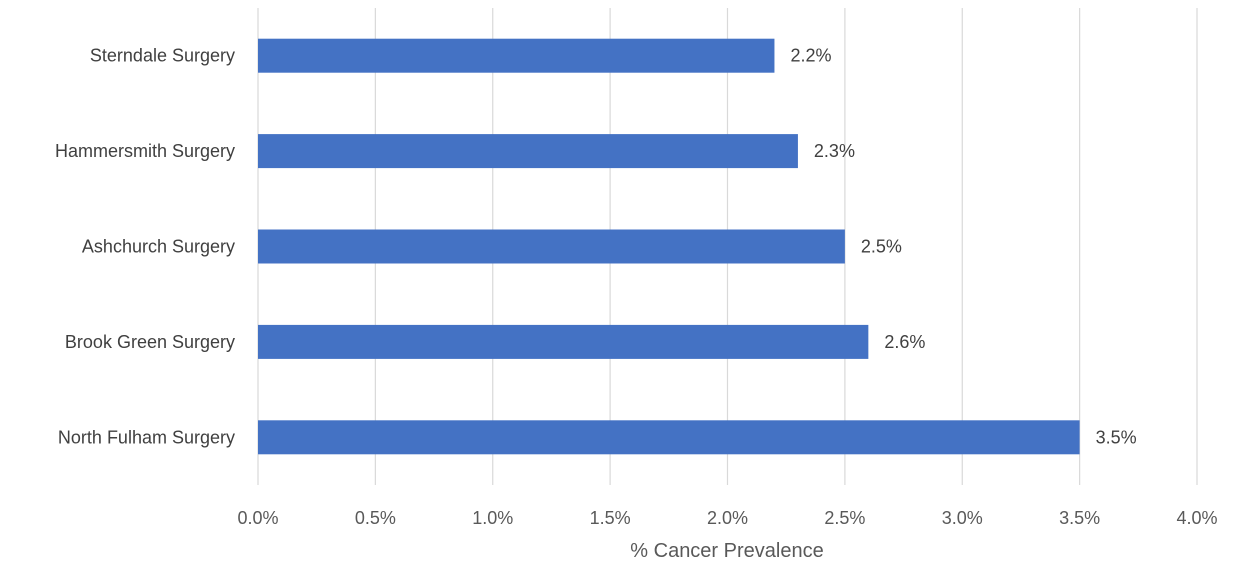 Image resolution: width=1248 pixels, height=567 pixels. What do you see at coordinates (1079, 518) in the screenshot?
I see `x-tick-label: 3.5%` at bounding box center [1079, 518].